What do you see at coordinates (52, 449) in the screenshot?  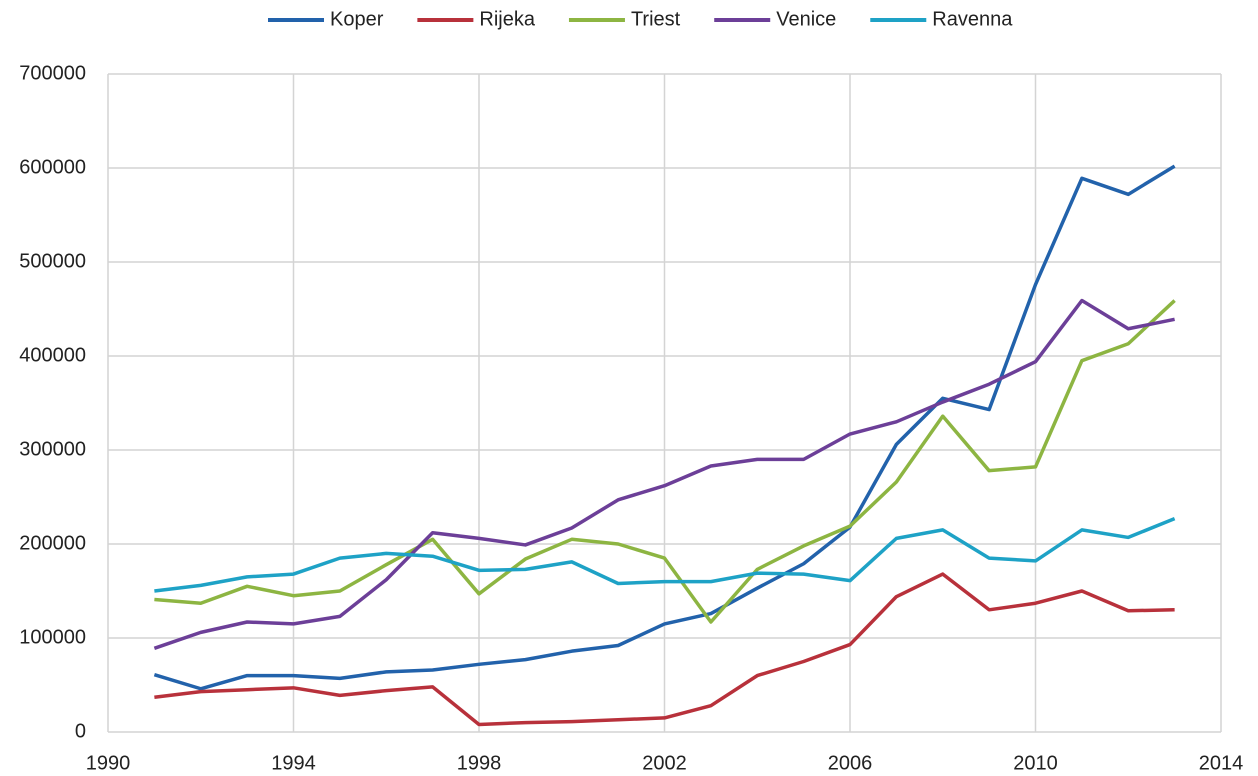 I see `y-tick-label: 300000` at bounding box center [52, 449].